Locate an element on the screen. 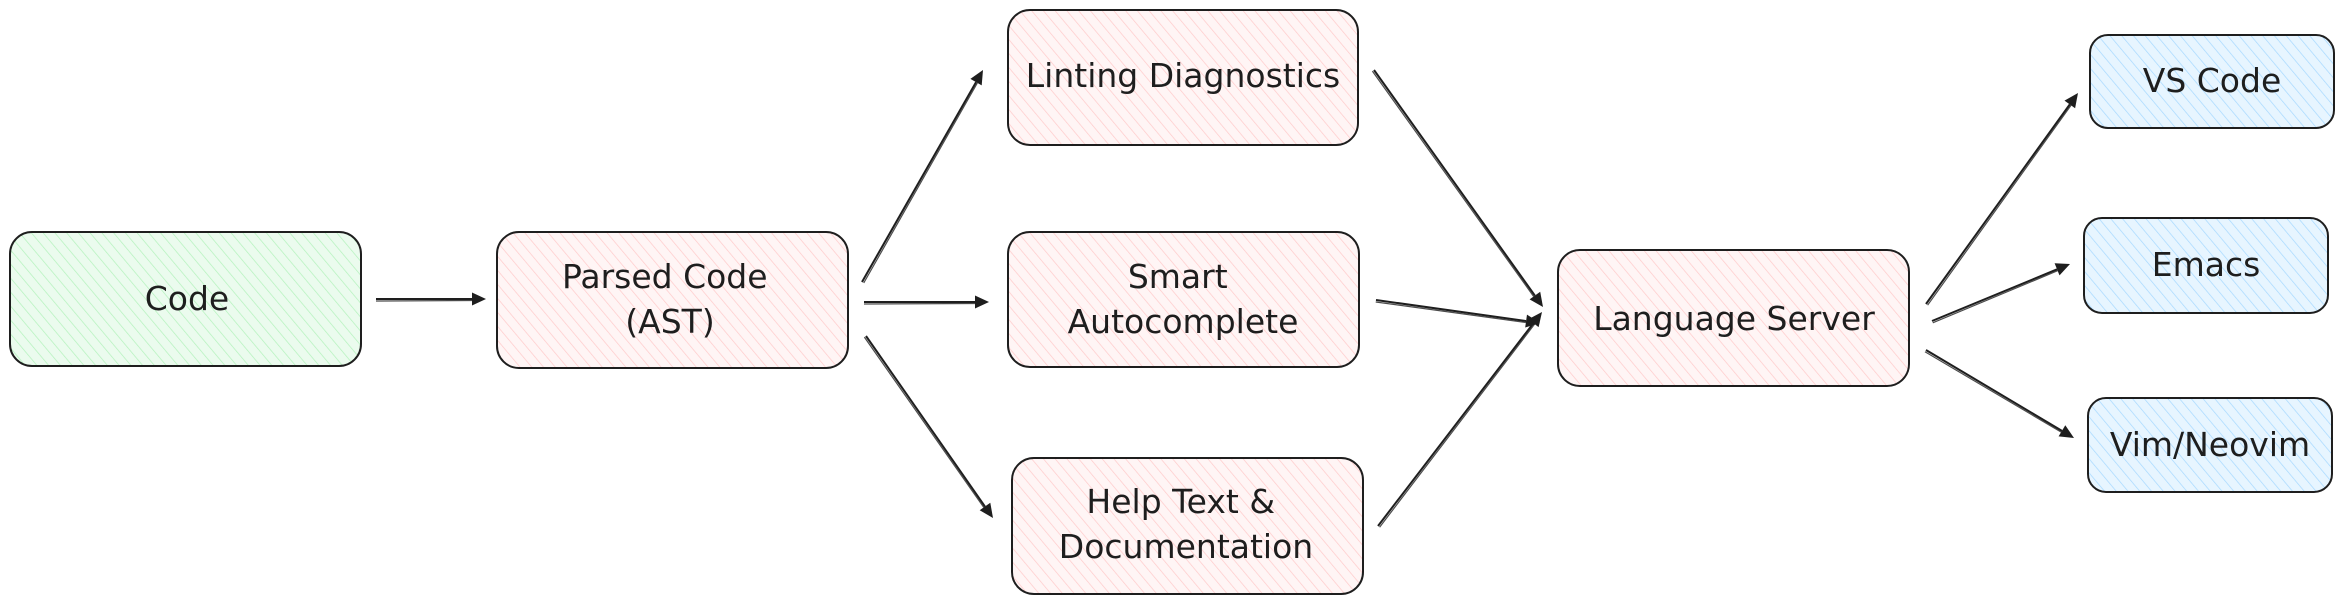  node-help-text-label: Help Text & Documentation is located at coordinates (1186, 524).